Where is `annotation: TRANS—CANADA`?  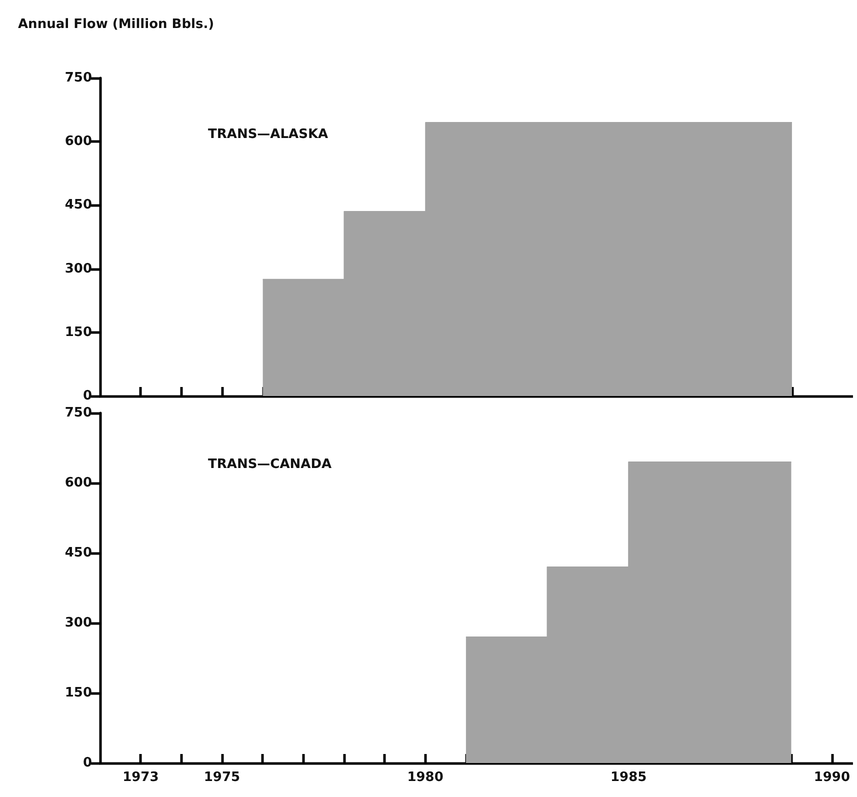 annotation: TRANS—CANADA is located at coordinates (270, 464).